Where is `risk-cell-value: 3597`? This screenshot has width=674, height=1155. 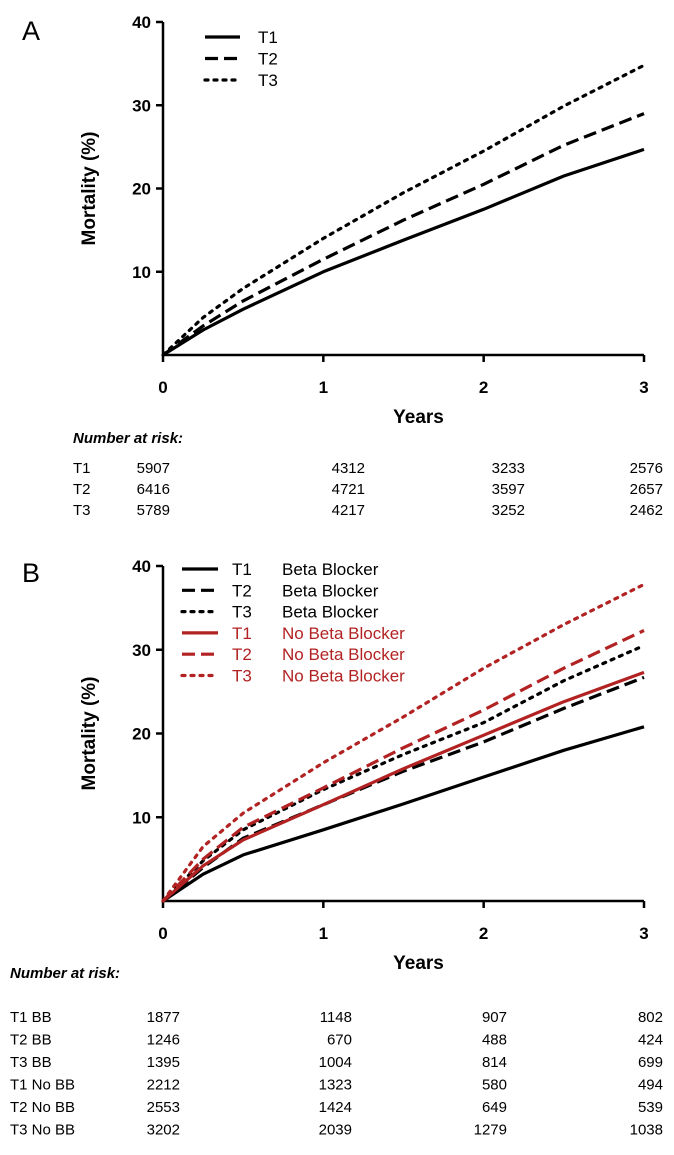
risk-cell-value: 3597 is located at coordinates (508, 489).